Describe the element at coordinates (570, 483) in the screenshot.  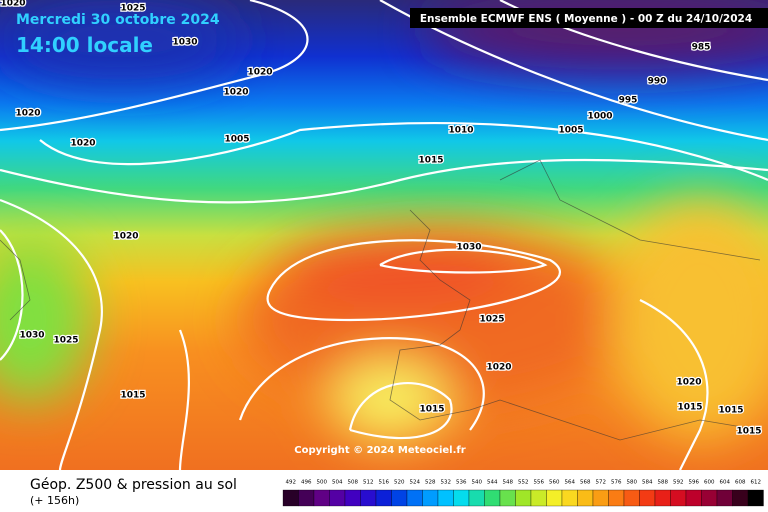
I see `scale-label: 564` at that location.